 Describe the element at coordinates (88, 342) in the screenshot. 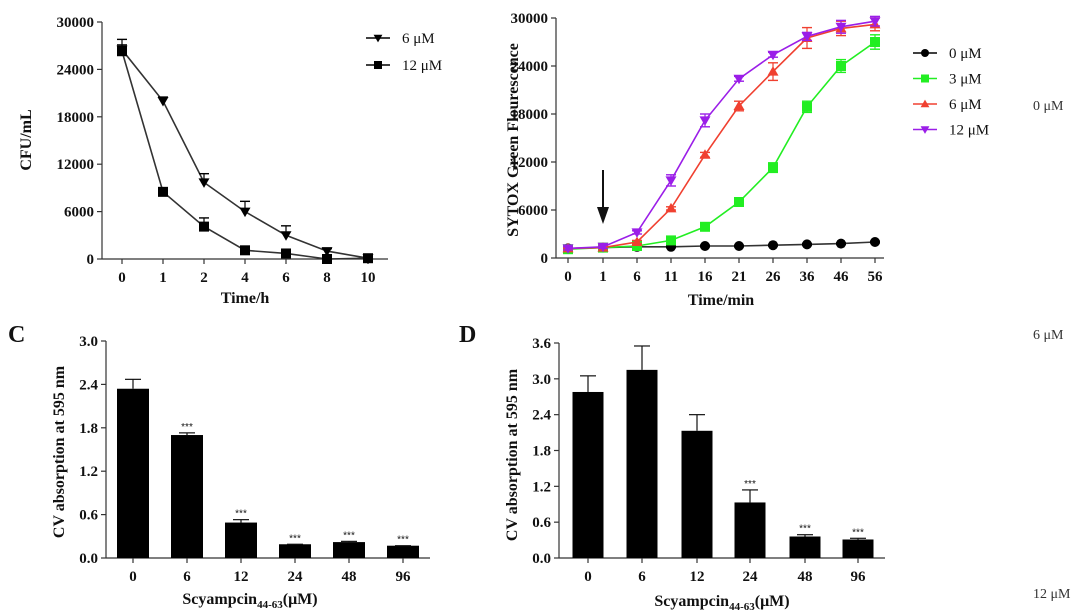

I see `chart-c-y-tick-label: 3.0` at that location.